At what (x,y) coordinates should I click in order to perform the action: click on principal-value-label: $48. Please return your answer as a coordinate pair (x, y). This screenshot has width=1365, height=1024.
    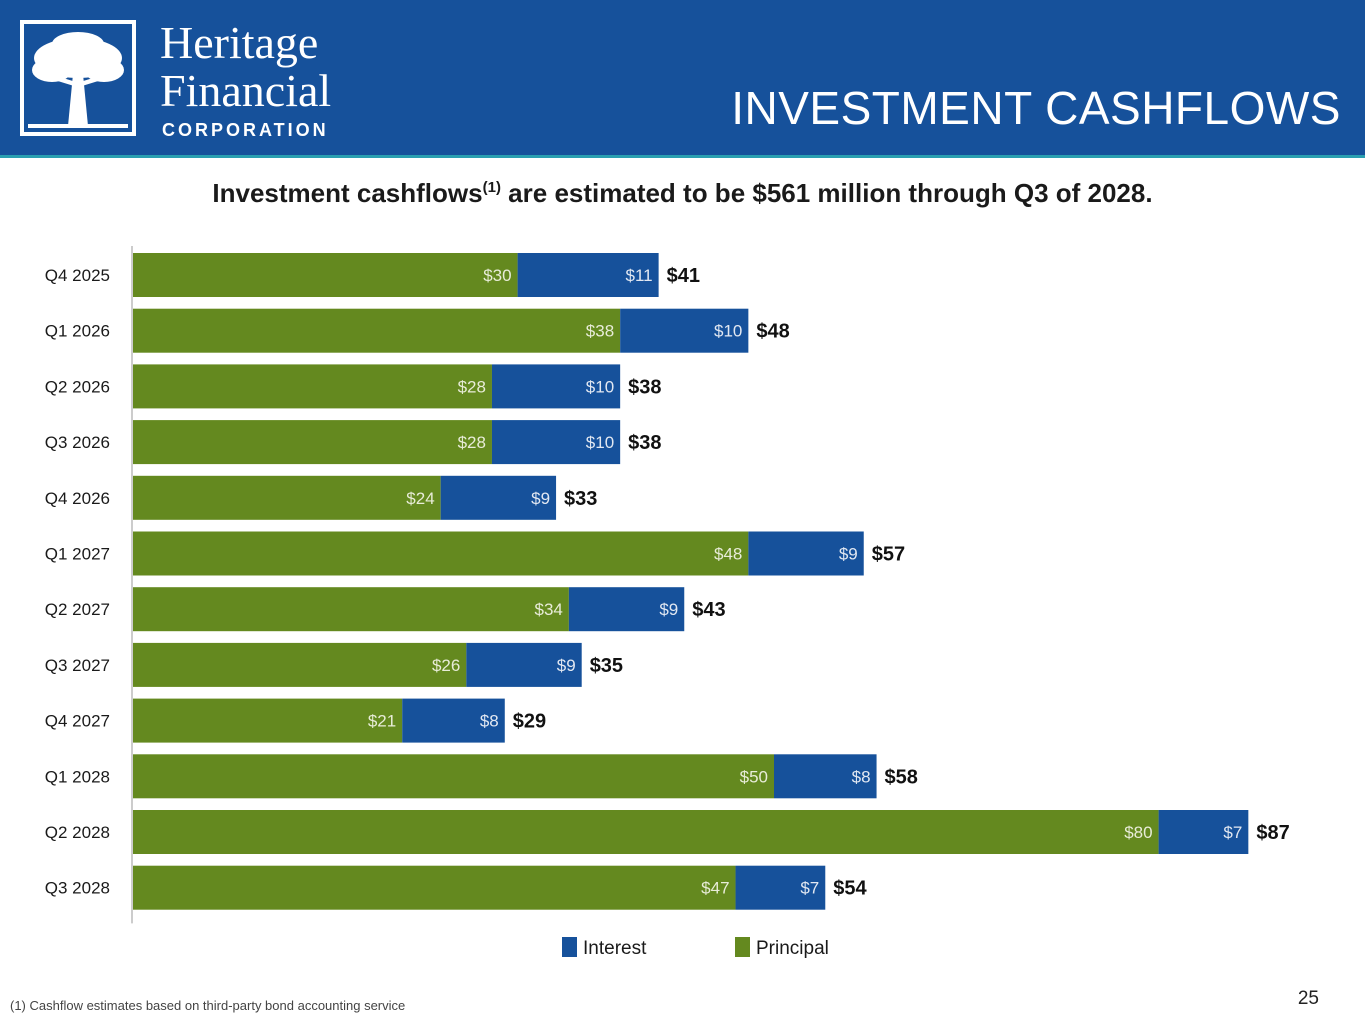
    Looking at the image, I should click on (728, 554).